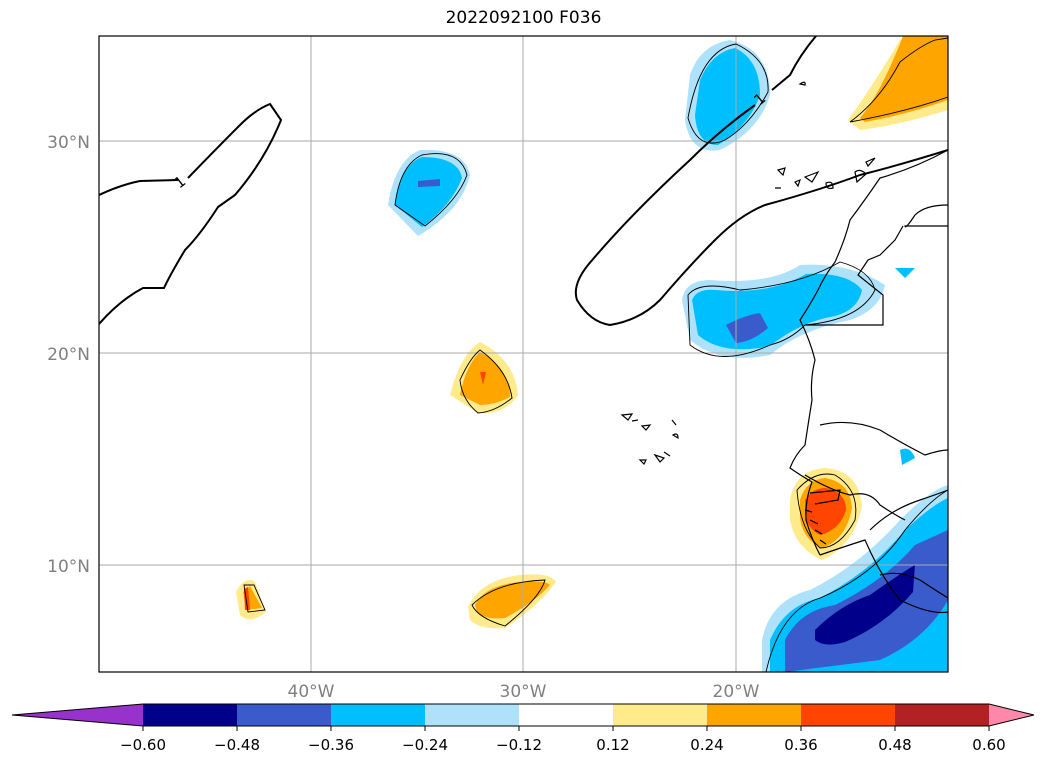 This screenshot has height=765, width=1047. I want to click on colorbar-tick-label: 0.48, so click(894, 745).